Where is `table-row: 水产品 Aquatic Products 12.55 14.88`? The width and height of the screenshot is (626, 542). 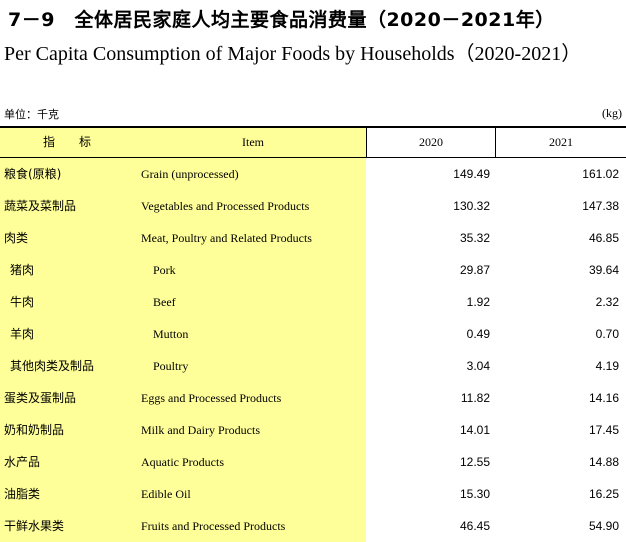 table-row: 水产品 Aquatic Products 12.55 14.88 is located at coordinates (313, 462).